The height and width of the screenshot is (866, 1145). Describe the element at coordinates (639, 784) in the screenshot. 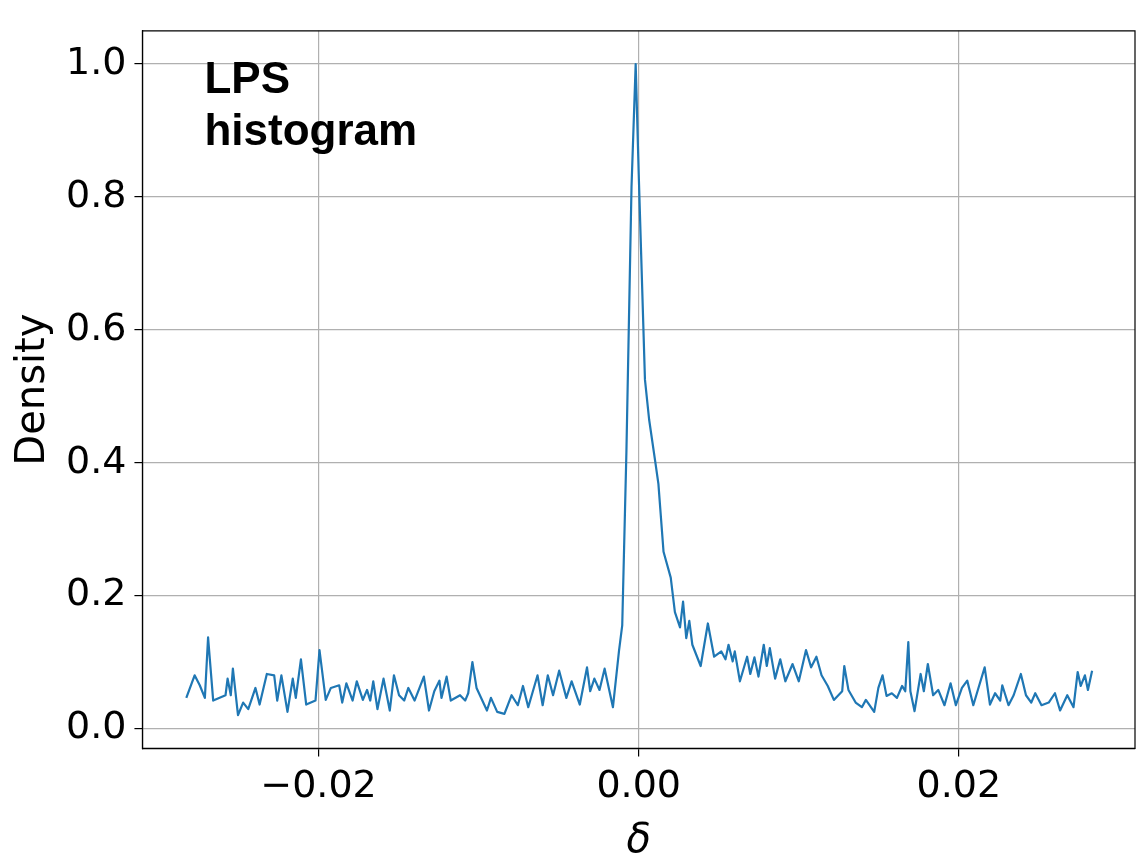

I see `x-tick-label: 0.00` at that location.